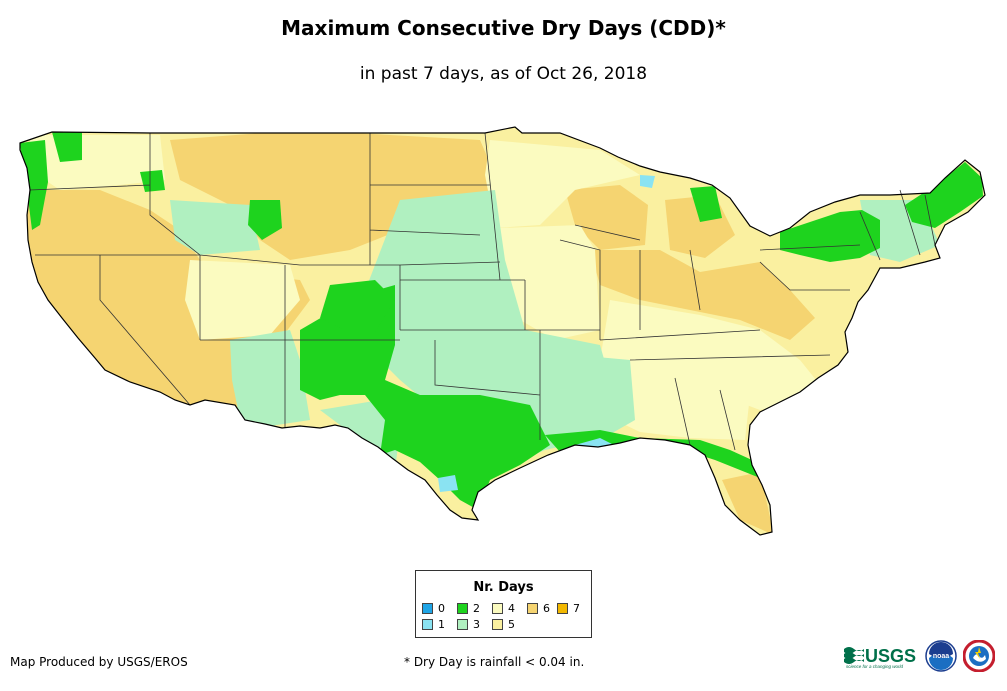 The width and height of the screenshot is (1007, 691). I want to click on legend-item-1: 1, so click(433, 625).